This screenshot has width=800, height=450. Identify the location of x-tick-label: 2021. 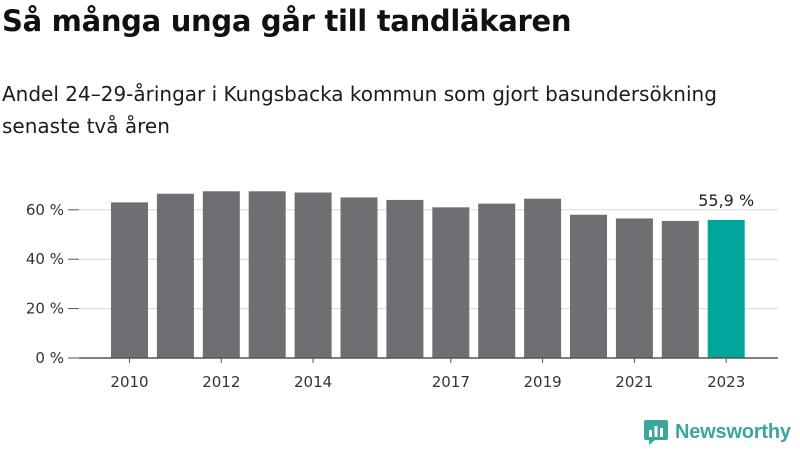
(634, 382).